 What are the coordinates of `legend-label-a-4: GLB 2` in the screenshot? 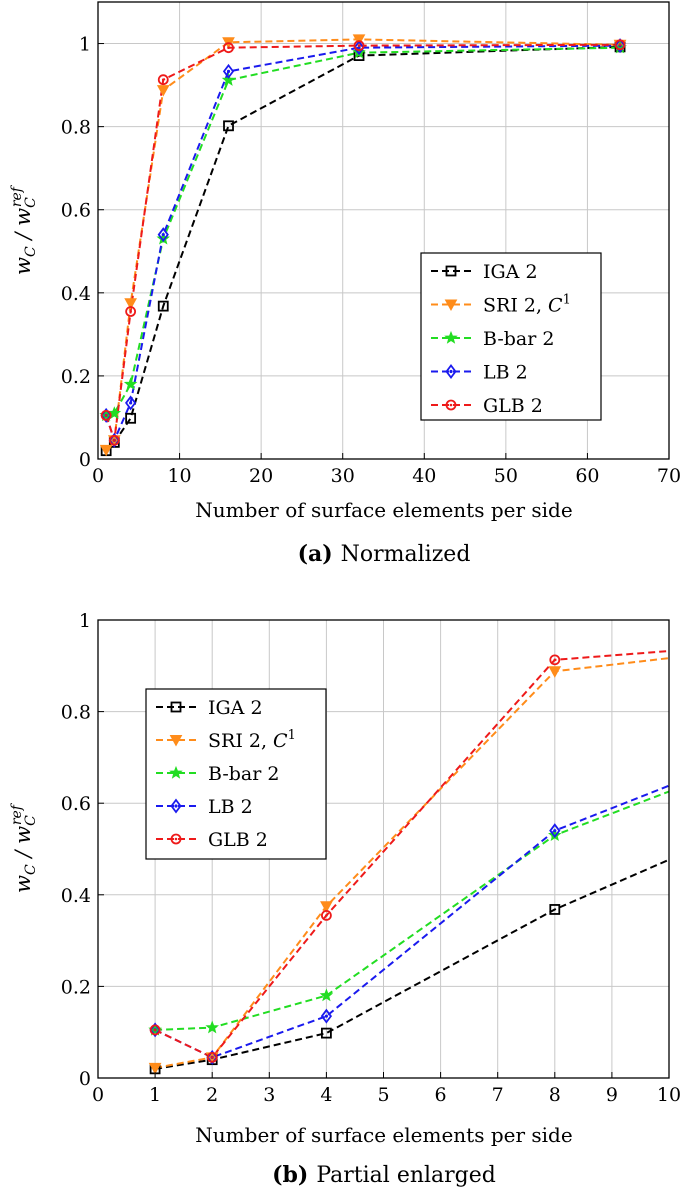 It's located at (513, 406).